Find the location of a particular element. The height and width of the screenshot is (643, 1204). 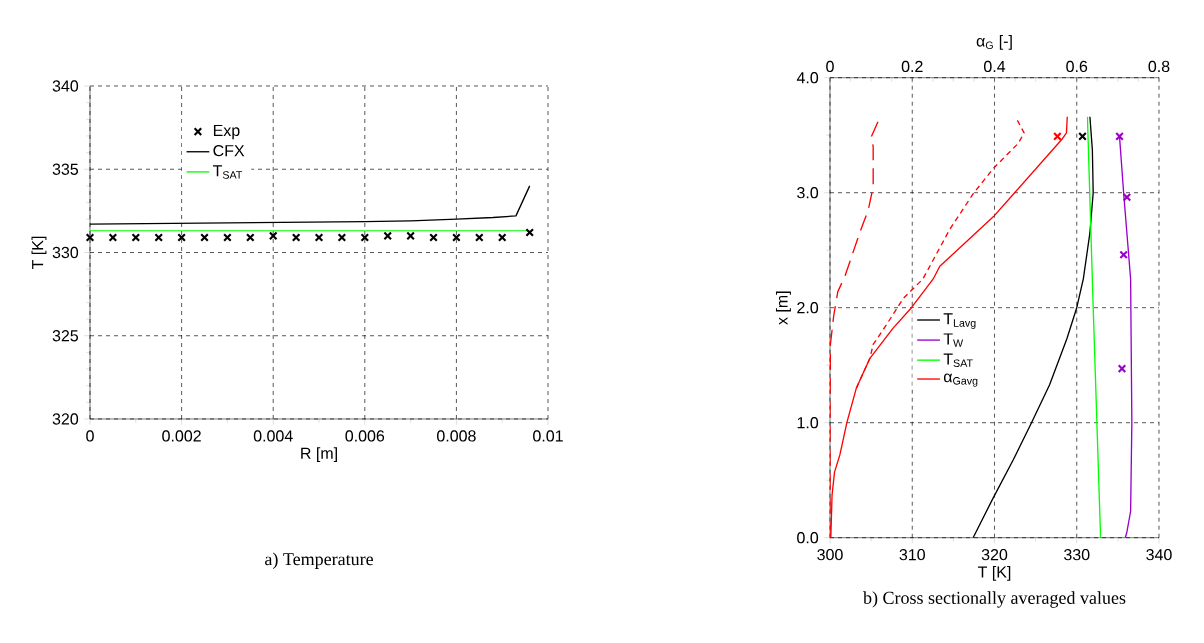

y-tick-label: 4.0 is located at coordinates (807, 78).